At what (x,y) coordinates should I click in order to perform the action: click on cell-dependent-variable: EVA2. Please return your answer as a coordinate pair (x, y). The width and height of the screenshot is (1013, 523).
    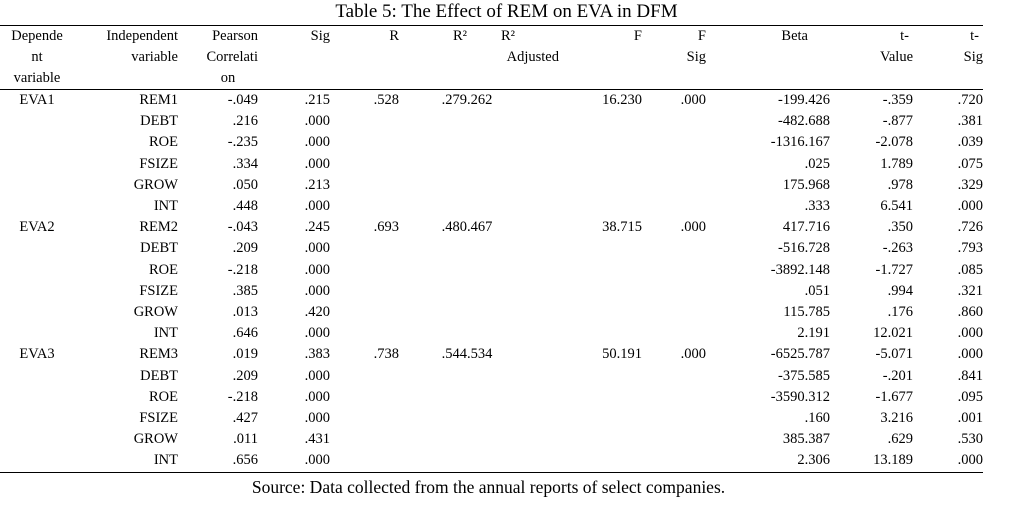
    Looking at the image, I should click on (37, 227).